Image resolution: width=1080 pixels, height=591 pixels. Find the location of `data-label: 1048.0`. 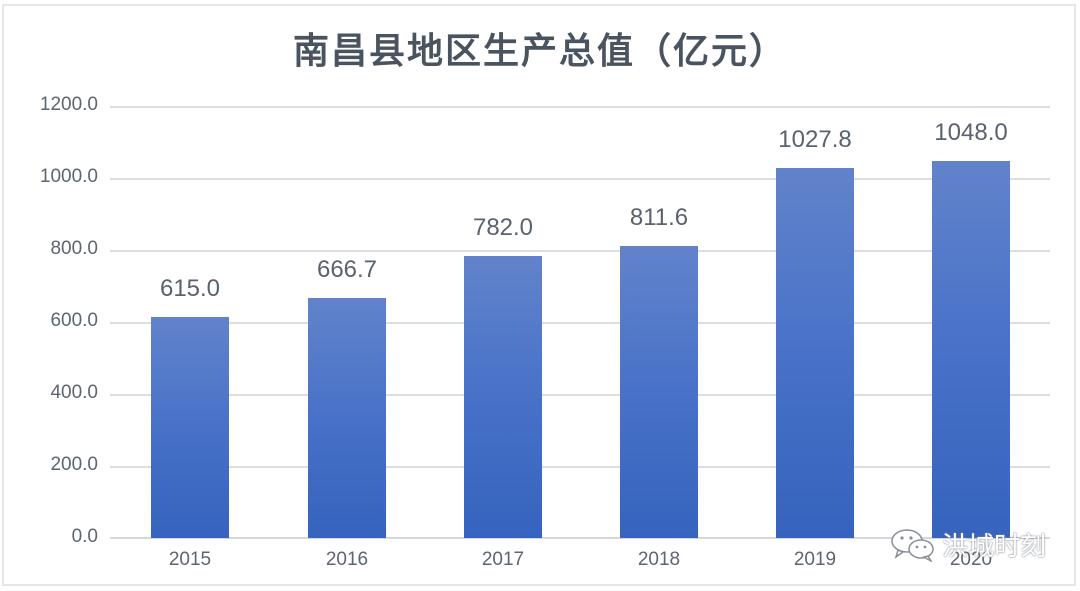

data-label: 1048.0 is located at coordinates (971, 132).